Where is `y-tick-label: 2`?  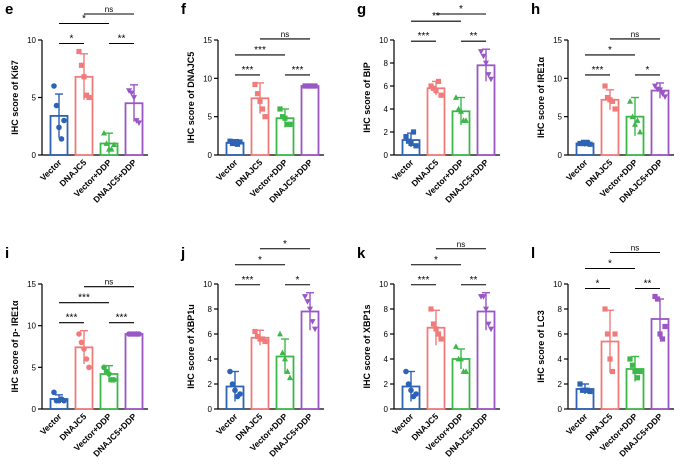 y-tick-label: 2 is located at coordinates (386, 384).